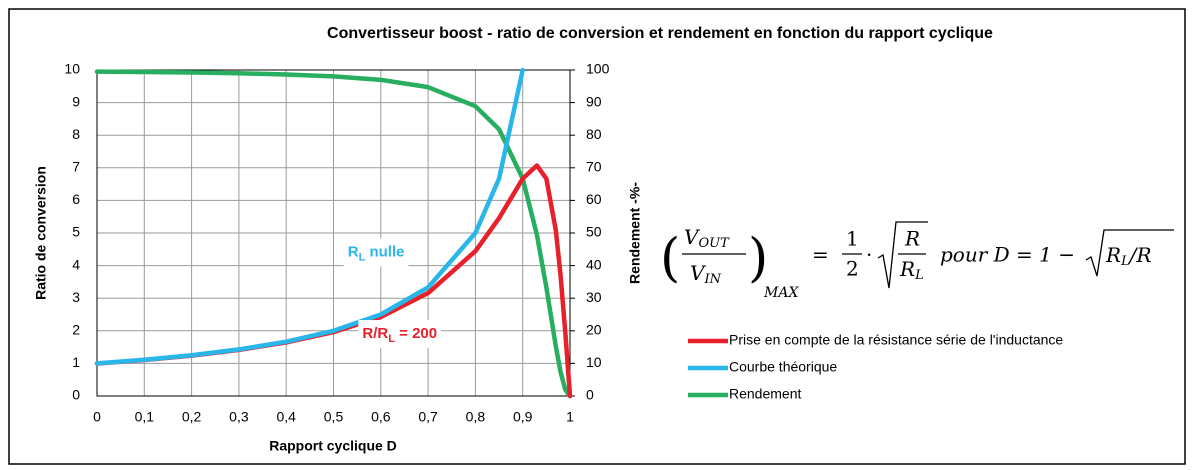 This screenshot has width=1194, height=470. What do you see at coordinates (76, 362) in the screenshot?
I see `y-tick-label: 1` at bounding box center [76, 362].